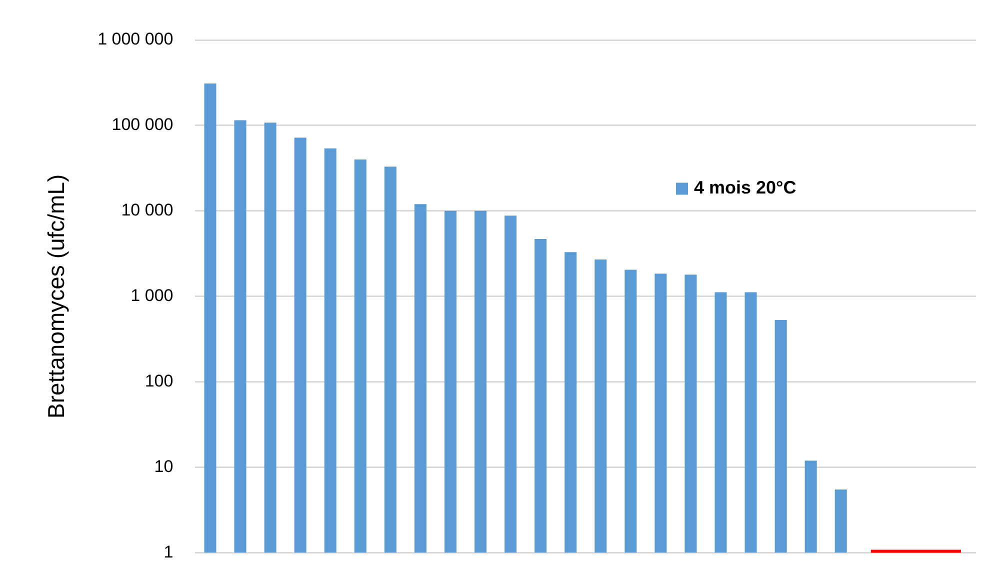  Describe the element at coordinates (152, 296) in the screenshot. I see `y-tick-label: 1 000` at that location.